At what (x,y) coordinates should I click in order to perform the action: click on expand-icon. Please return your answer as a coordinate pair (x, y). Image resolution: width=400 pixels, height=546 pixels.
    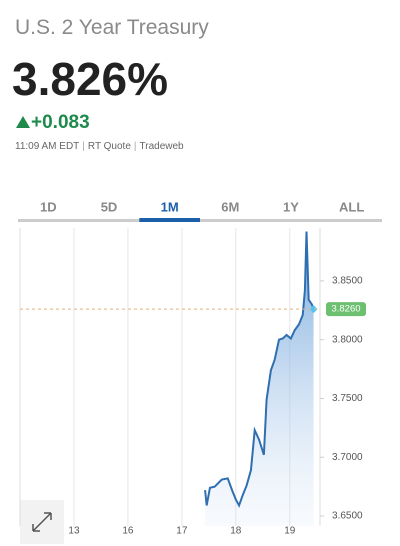
    Looking at the image, I should click on (42, 522).